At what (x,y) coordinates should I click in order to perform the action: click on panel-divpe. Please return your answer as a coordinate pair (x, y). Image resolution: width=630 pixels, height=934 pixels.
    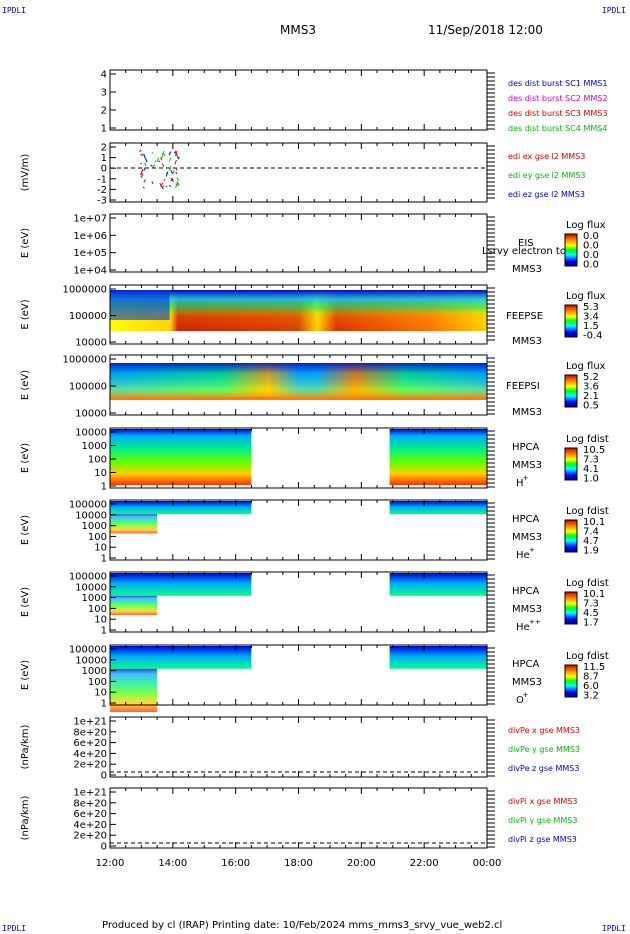
    Looking at the image, I should click on (302, 747).